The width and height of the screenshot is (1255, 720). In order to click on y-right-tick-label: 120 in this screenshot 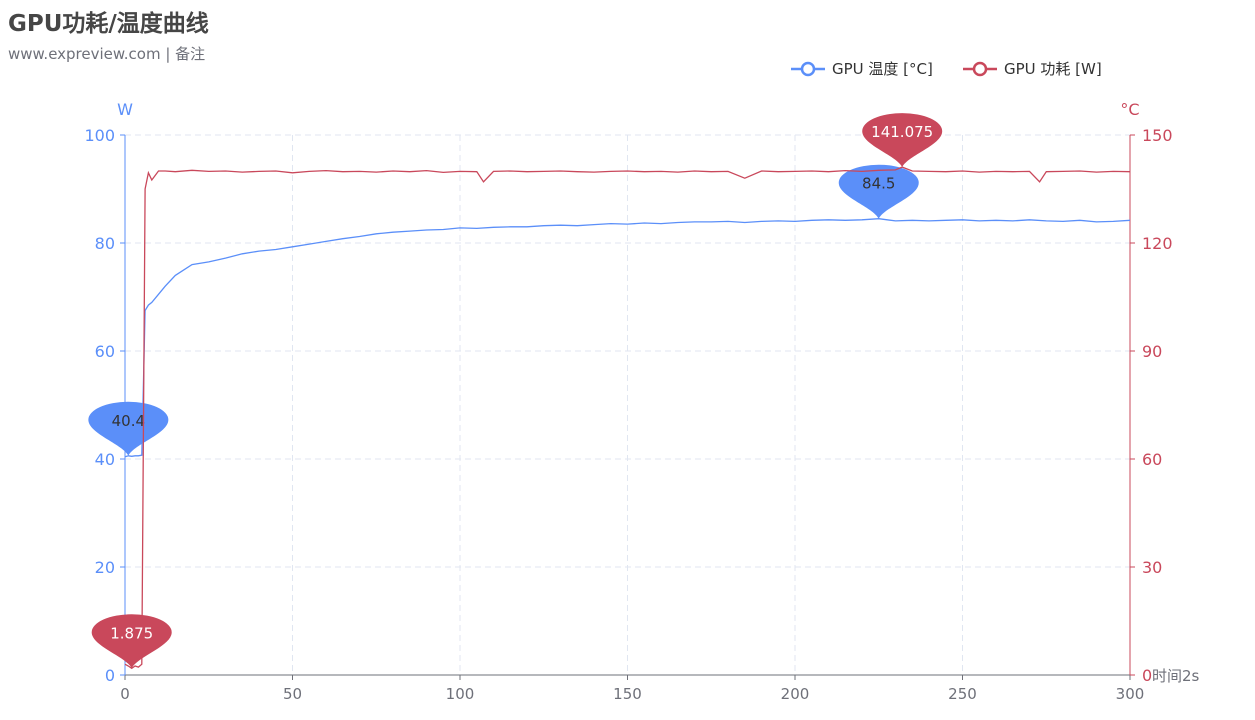, I will do `click(1157, 243)`.